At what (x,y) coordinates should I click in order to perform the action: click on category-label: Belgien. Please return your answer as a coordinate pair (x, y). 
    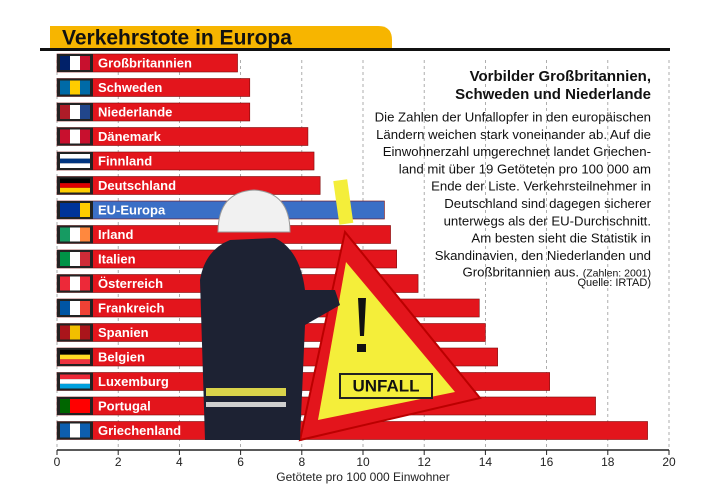
    Looking at the image, I should click on (121, 356).